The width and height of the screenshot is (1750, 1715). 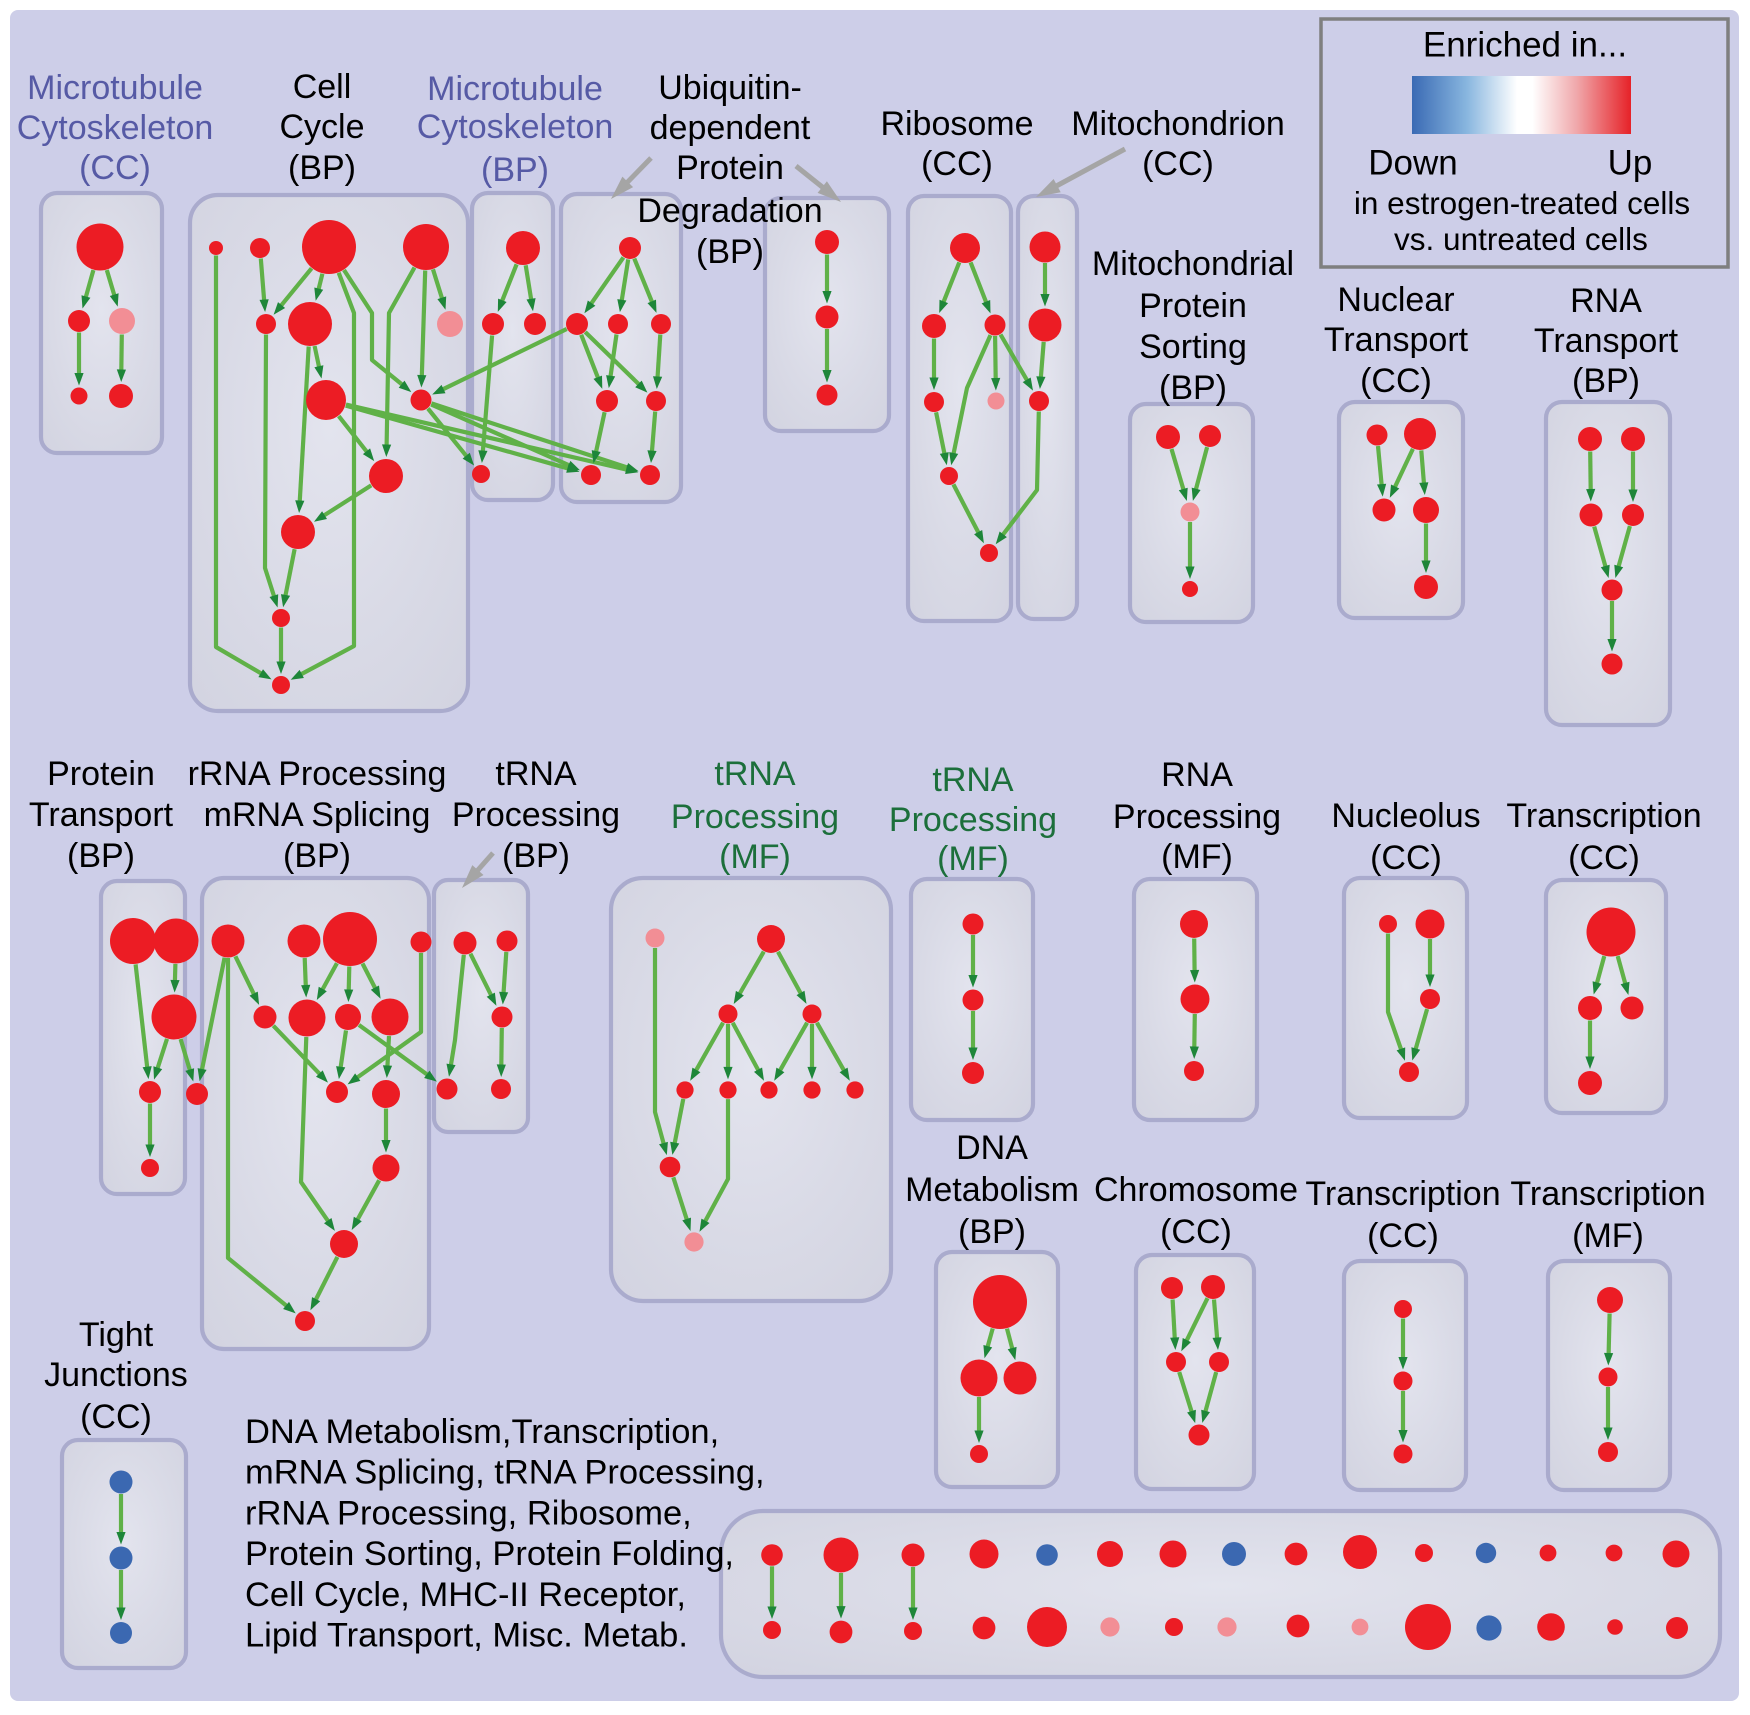 What do you see at coordinates (116, 1335) in the screenshot?
I see `svg-text: Tight` at bounding box center [116, 1335].